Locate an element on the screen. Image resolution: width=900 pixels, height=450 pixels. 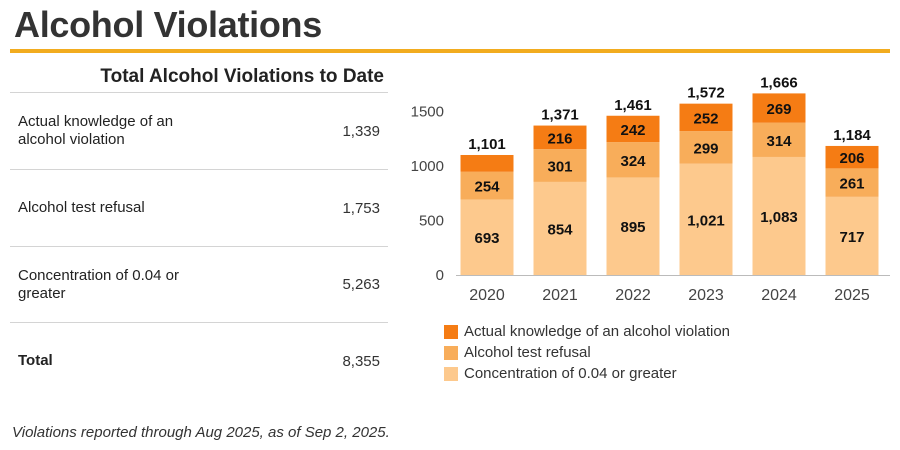
summary-total-value: 8,355 is located at coordinates (361, 361).